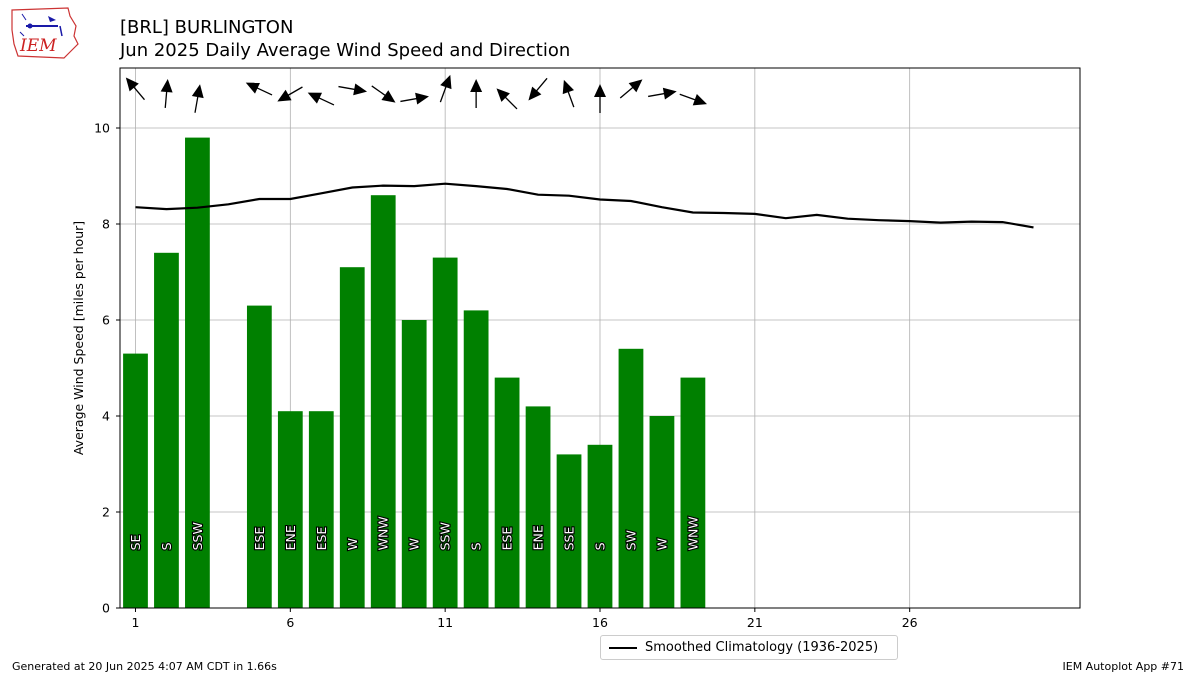 This screenshot has width=1200, height=675. What do you see at coordinates (600, 546) in the screenshot?
I see `direction-label-day-16: S` at bounding box center [600, 546].